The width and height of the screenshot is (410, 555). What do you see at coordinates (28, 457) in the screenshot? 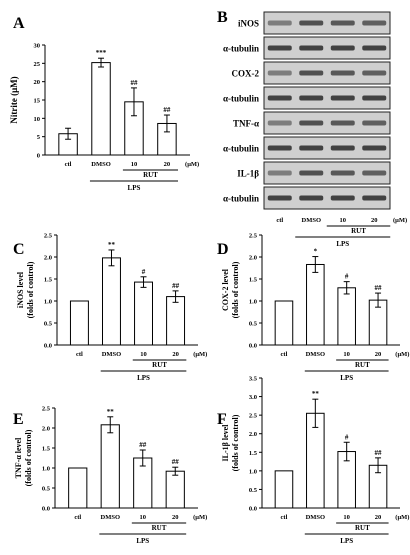
I see `chart-3-ylabel-1: (folds of control)` at bounding box center [28, 457].